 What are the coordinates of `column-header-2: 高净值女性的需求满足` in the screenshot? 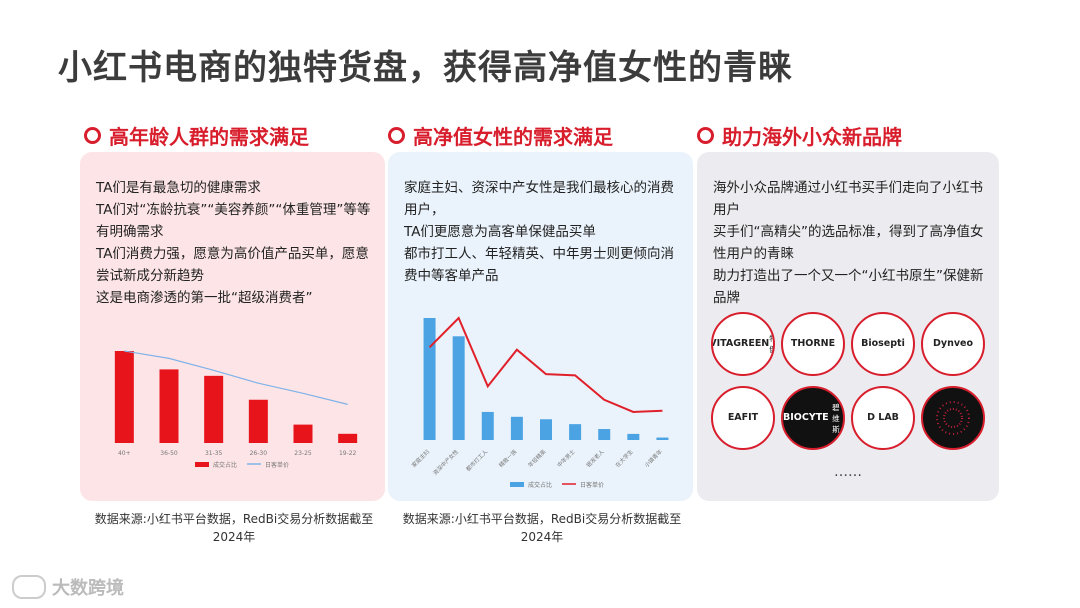 It's located at (500, 135).